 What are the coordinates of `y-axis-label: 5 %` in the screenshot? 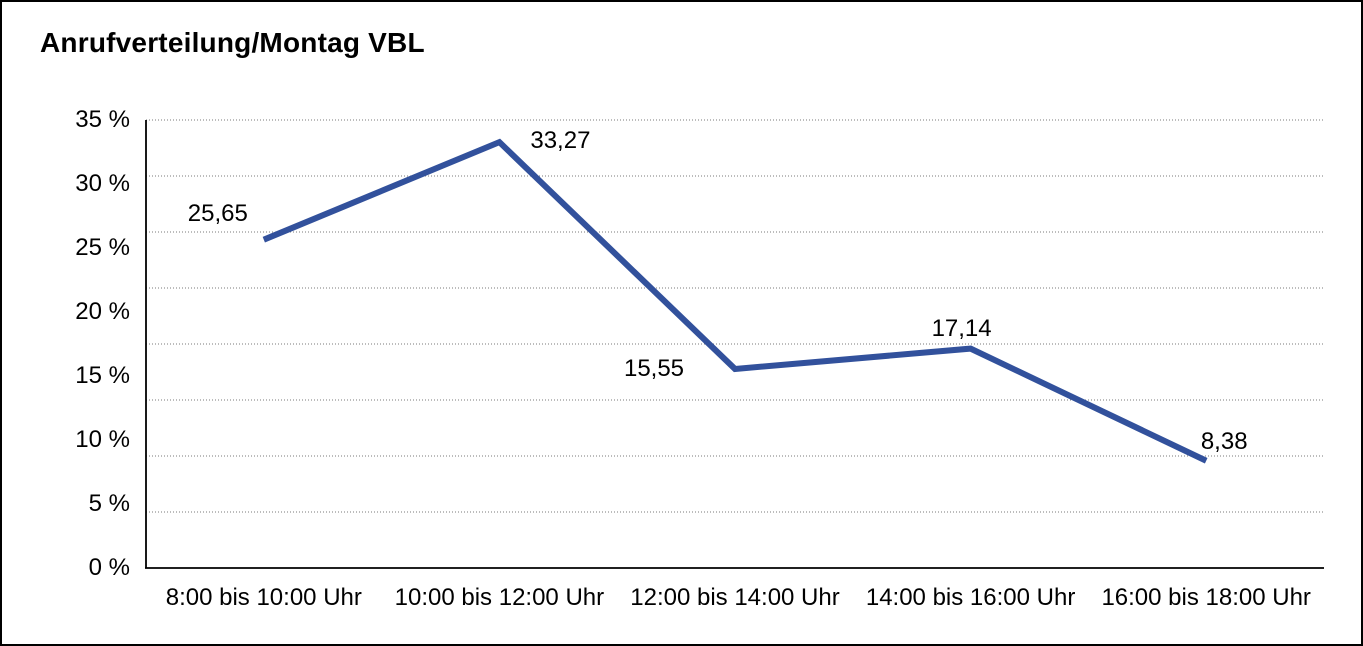 It's located at (109, 503).